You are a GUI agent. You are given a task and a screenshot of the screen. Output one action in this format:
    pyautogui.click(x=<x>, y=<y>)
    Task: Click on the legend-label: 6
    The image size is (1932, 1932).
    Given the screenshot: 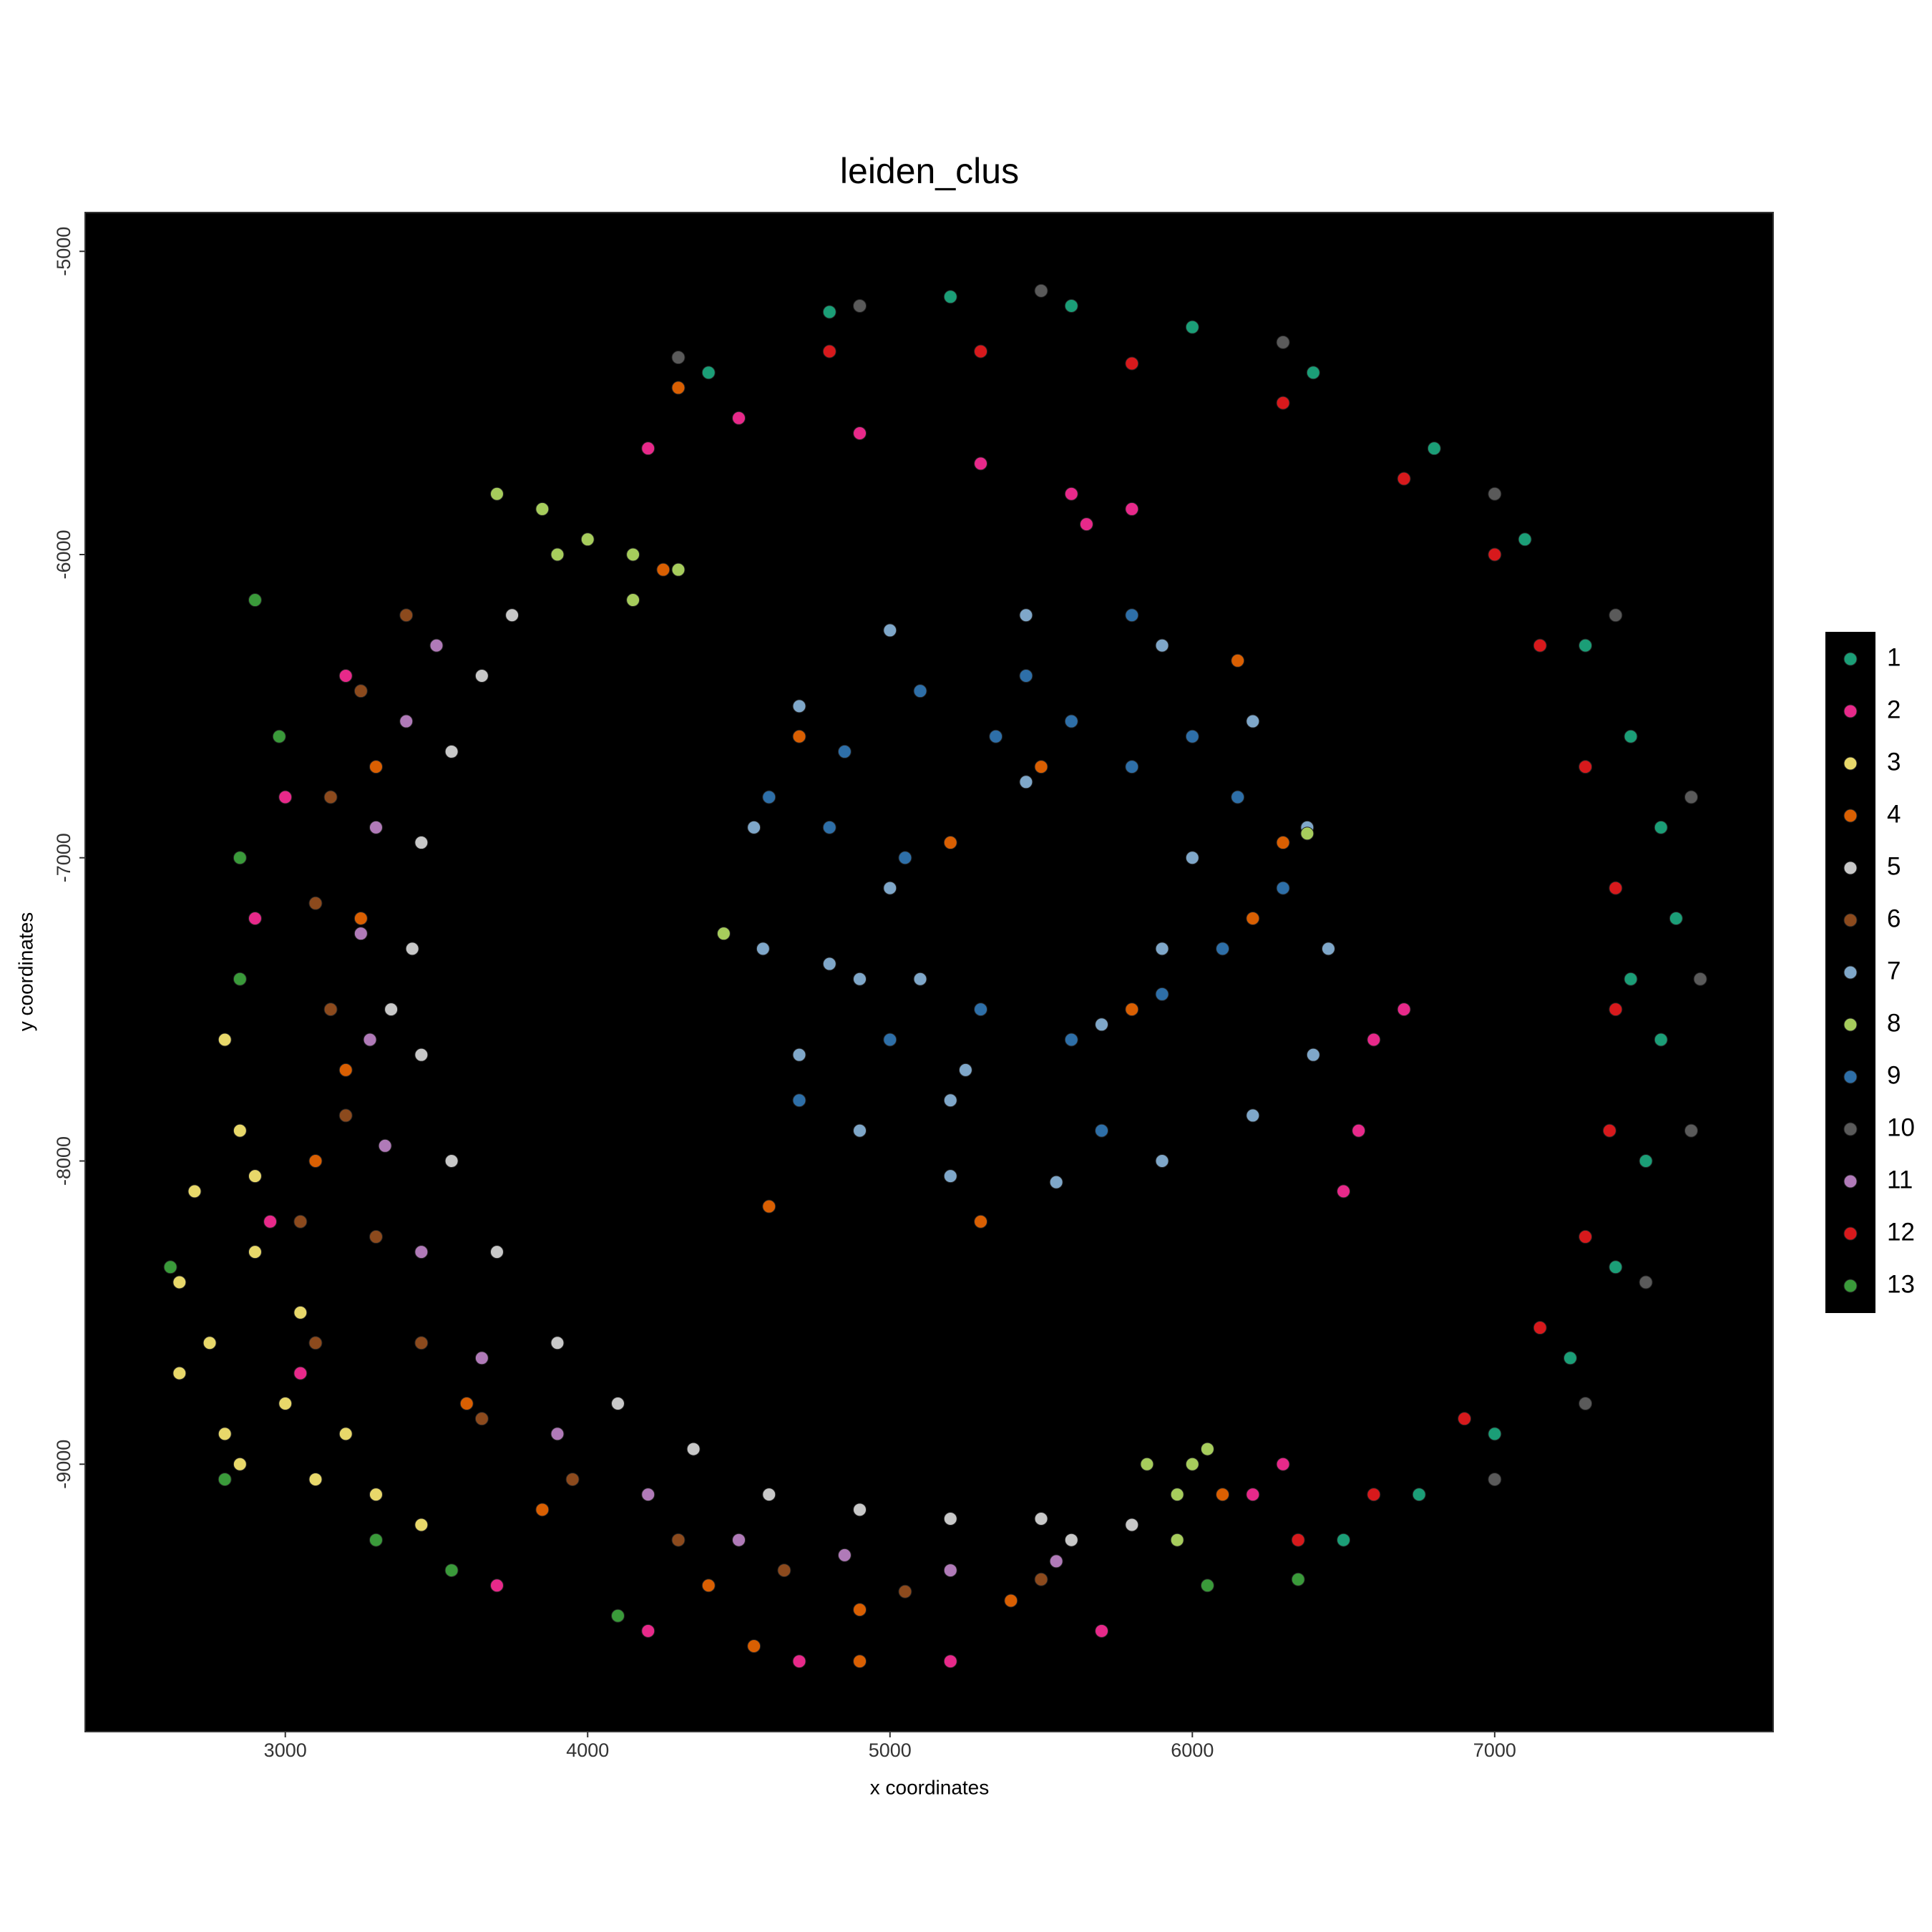 What is the action you would take?
    pyautogui.click(x=1894, y=918)
    